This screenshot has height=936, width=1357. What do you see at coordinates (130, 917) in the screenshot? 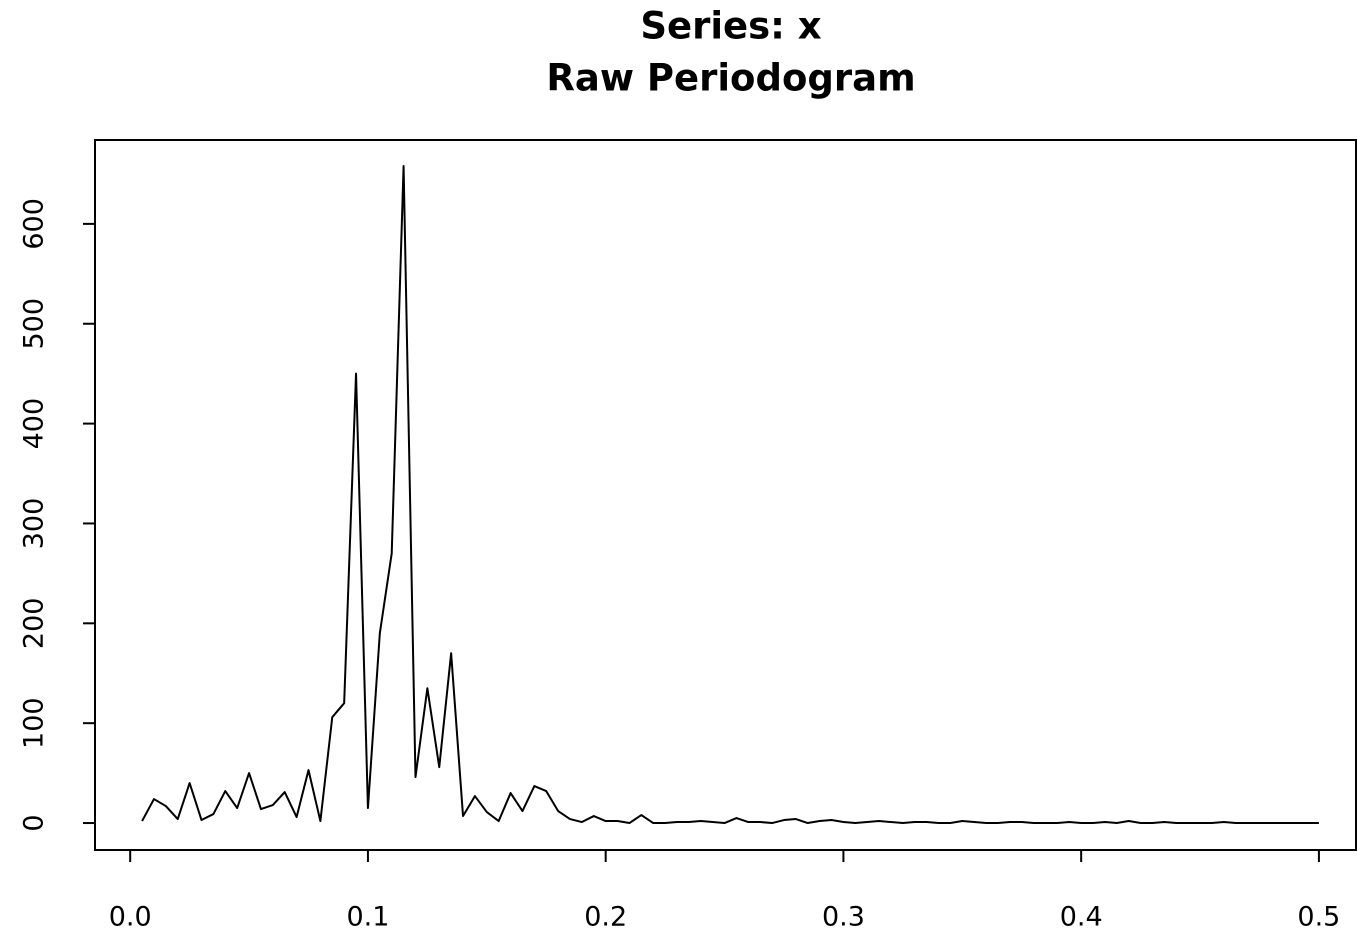
I see `x-tick-label: 0.0` at bounding box center [130, 917].